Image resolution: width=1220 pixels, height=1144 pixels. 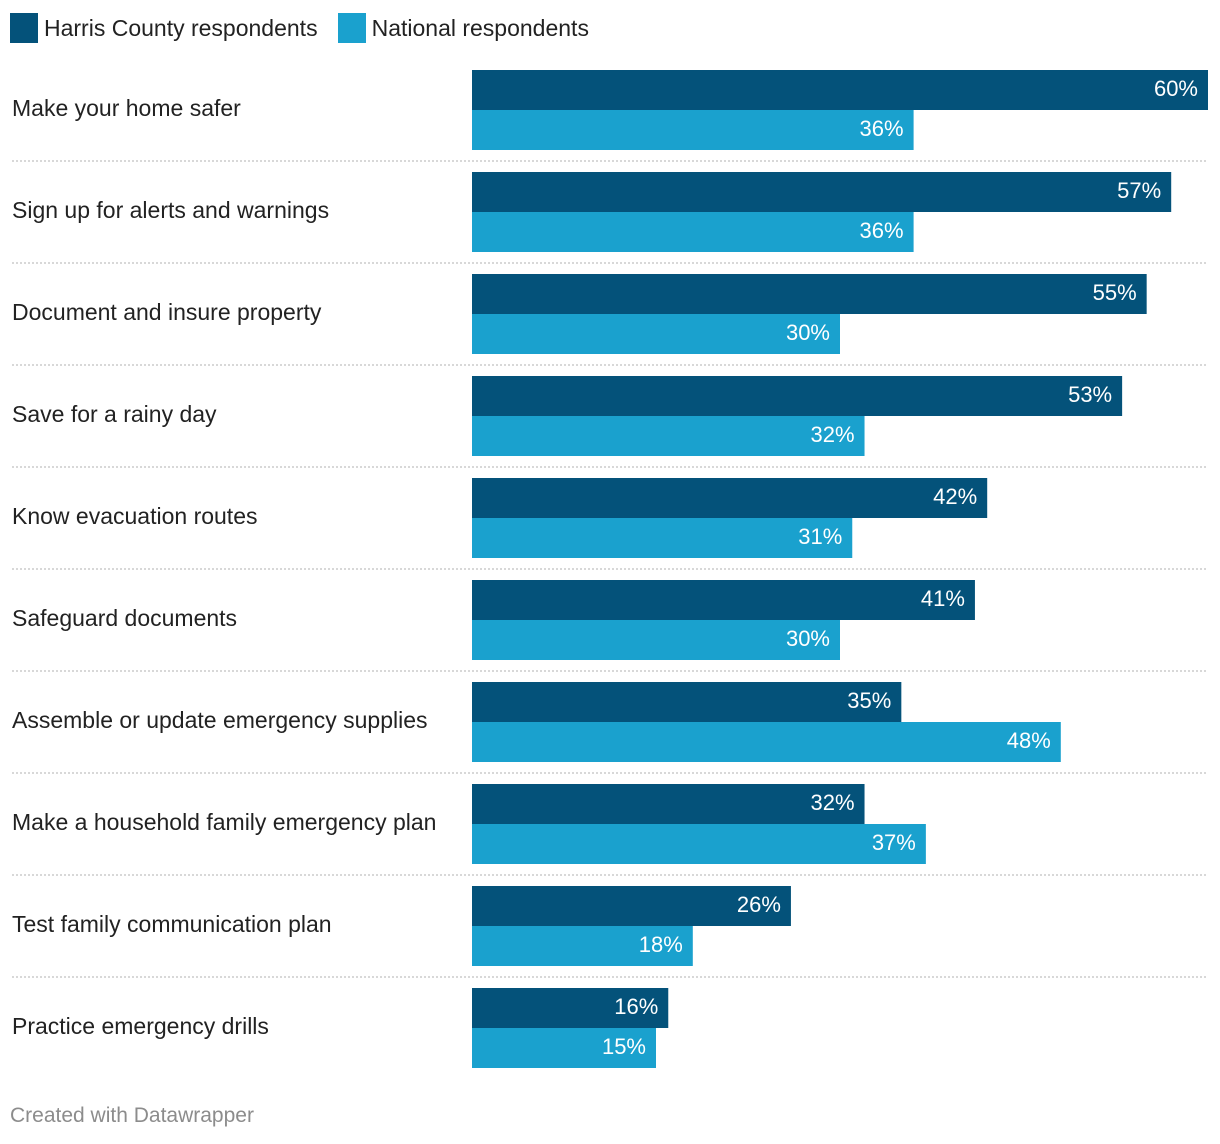 What do you see at coordinates (167, 312) in the screenshot?
I see `category-label: Document and insure property` at bounding box center [167, 312].